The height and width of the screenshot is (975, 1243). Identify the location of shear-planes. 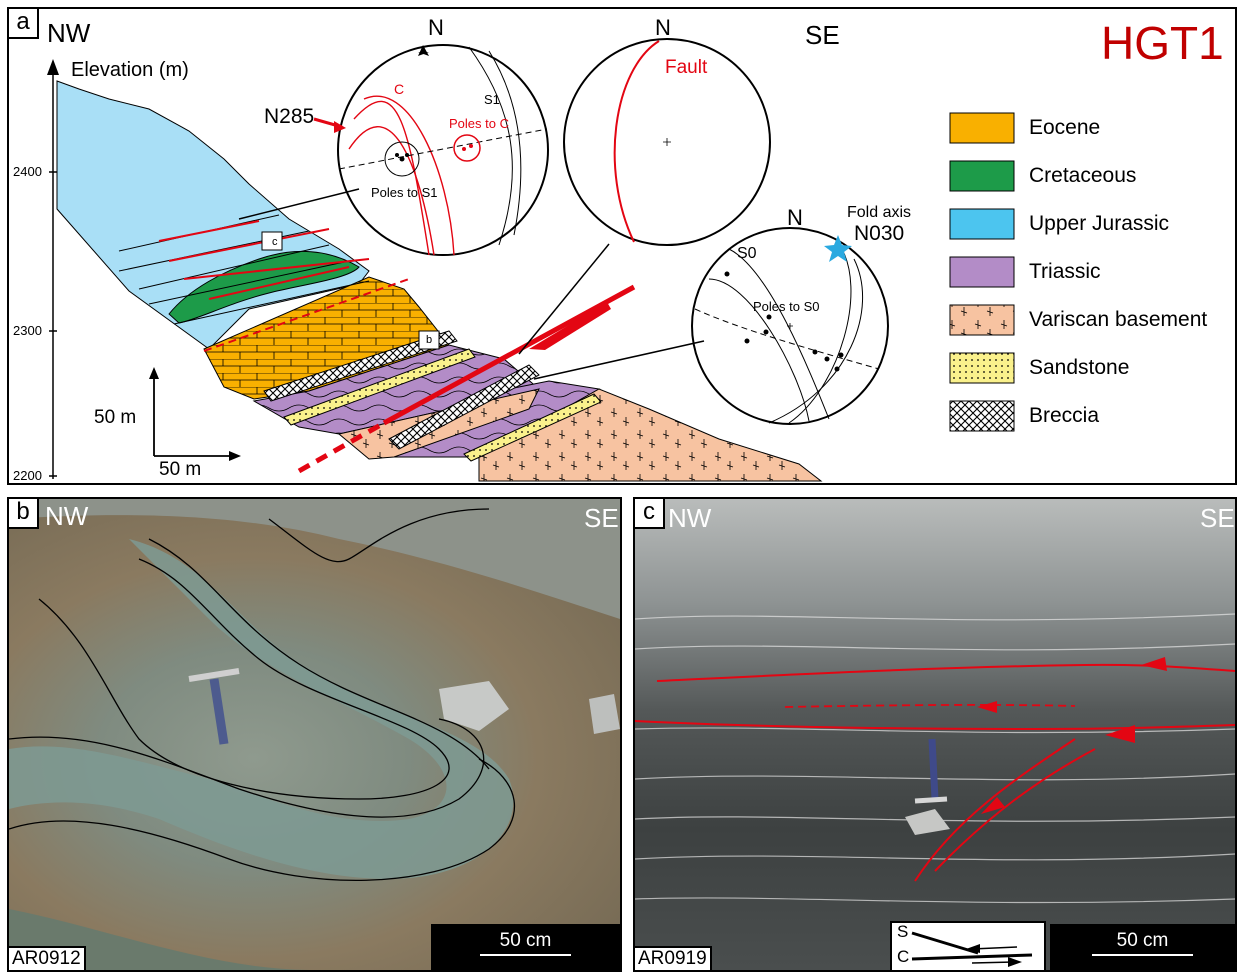
(284, 286).